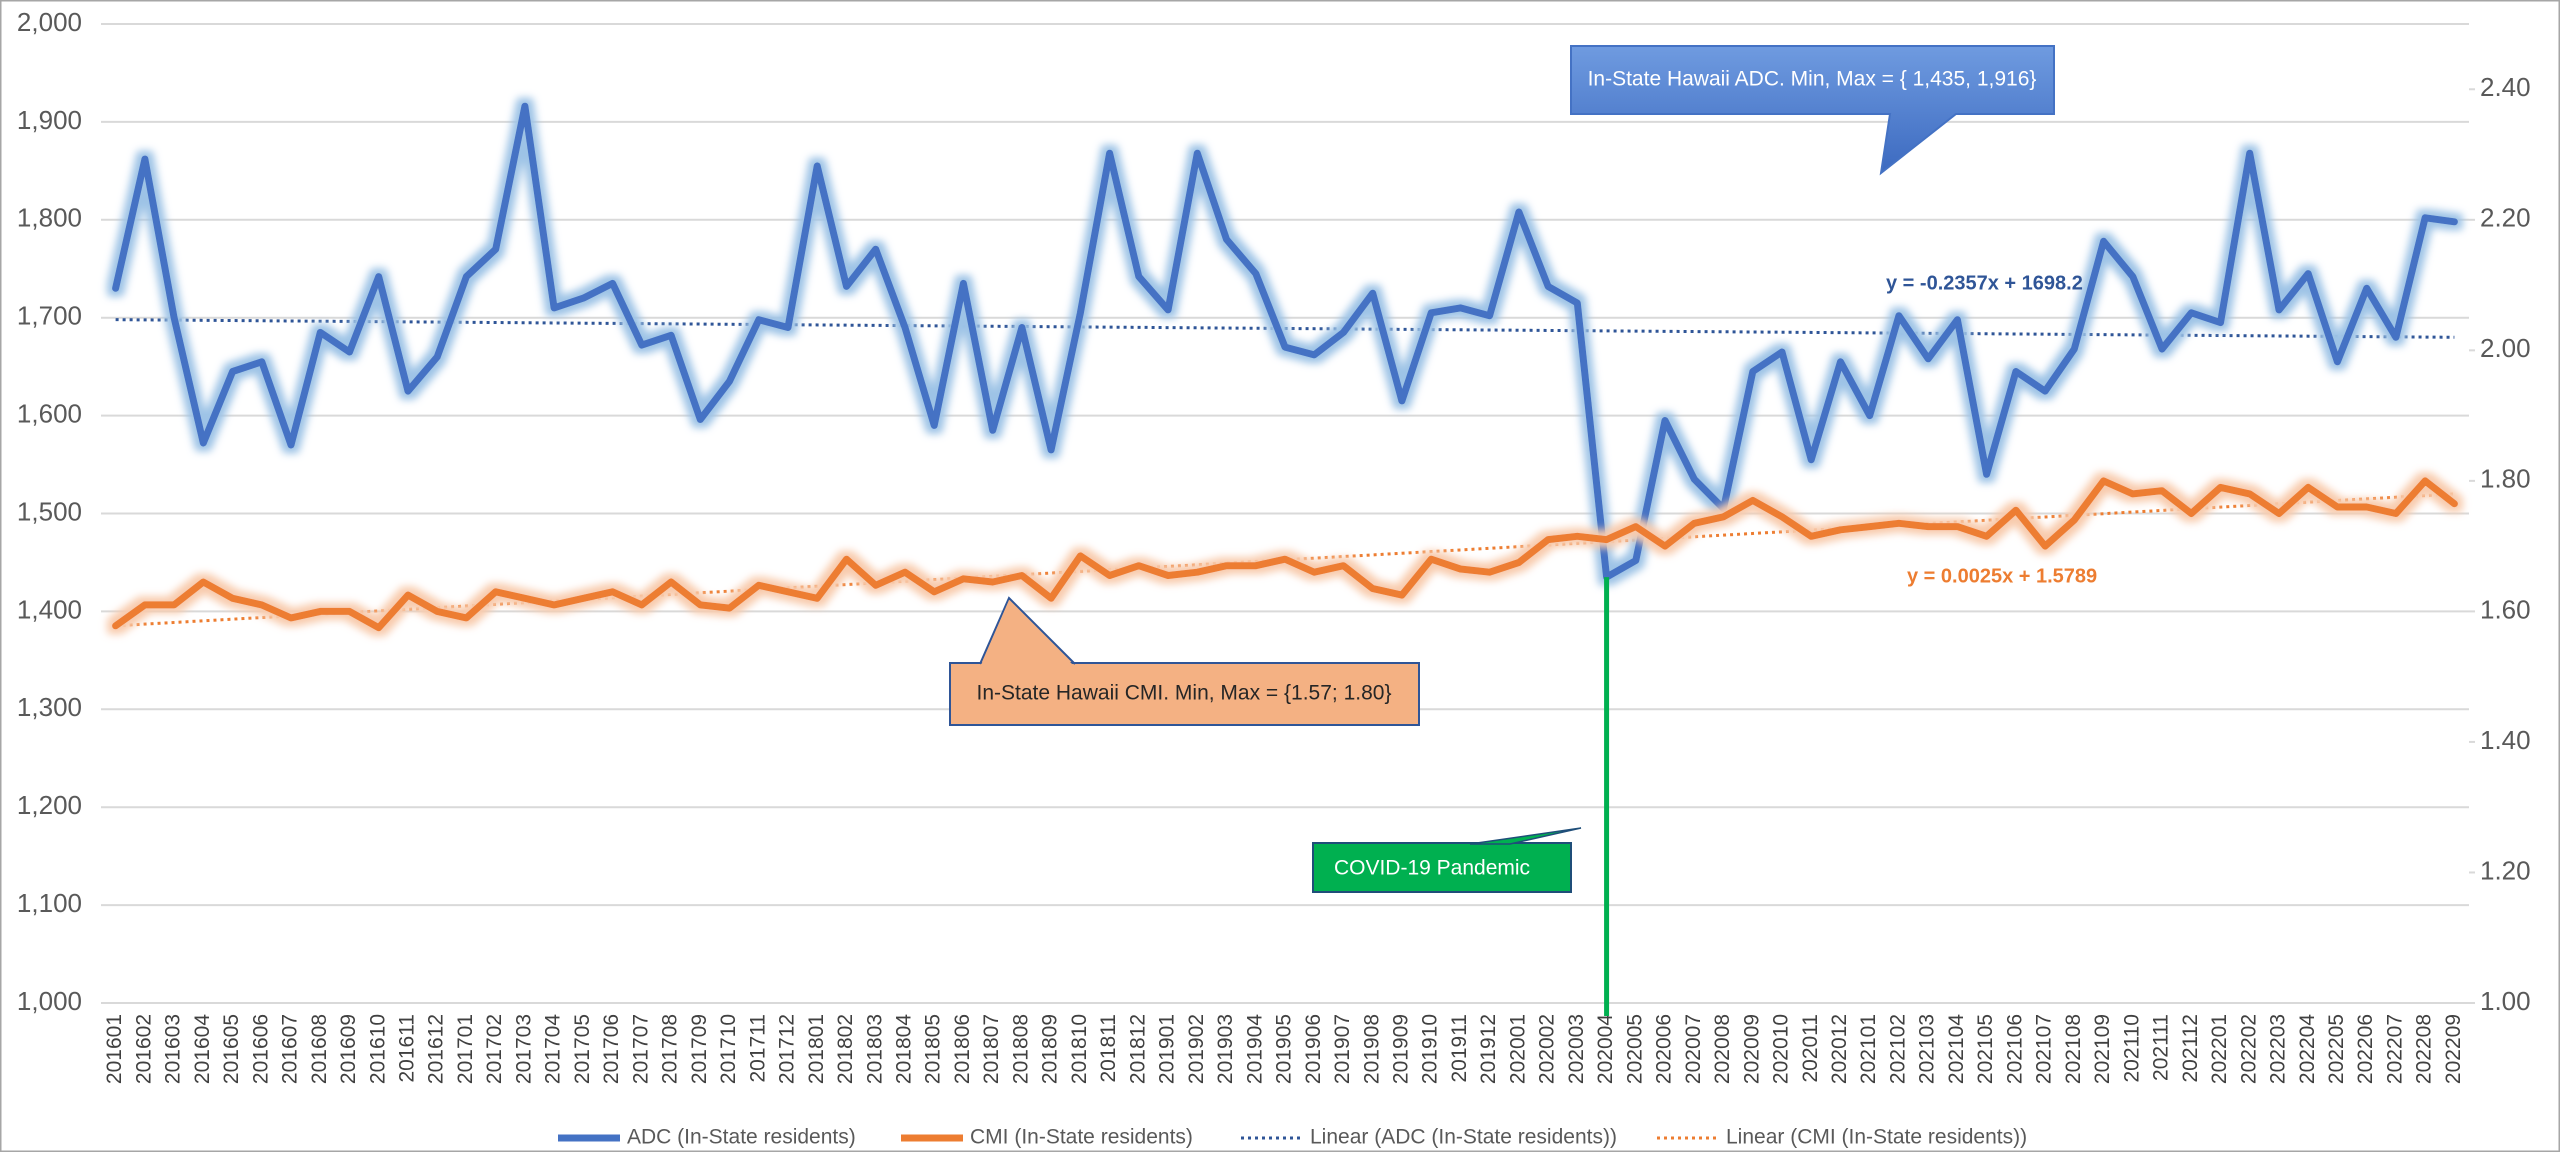  I want to click on x-tick-label: 202106, so click(2014, 1049).